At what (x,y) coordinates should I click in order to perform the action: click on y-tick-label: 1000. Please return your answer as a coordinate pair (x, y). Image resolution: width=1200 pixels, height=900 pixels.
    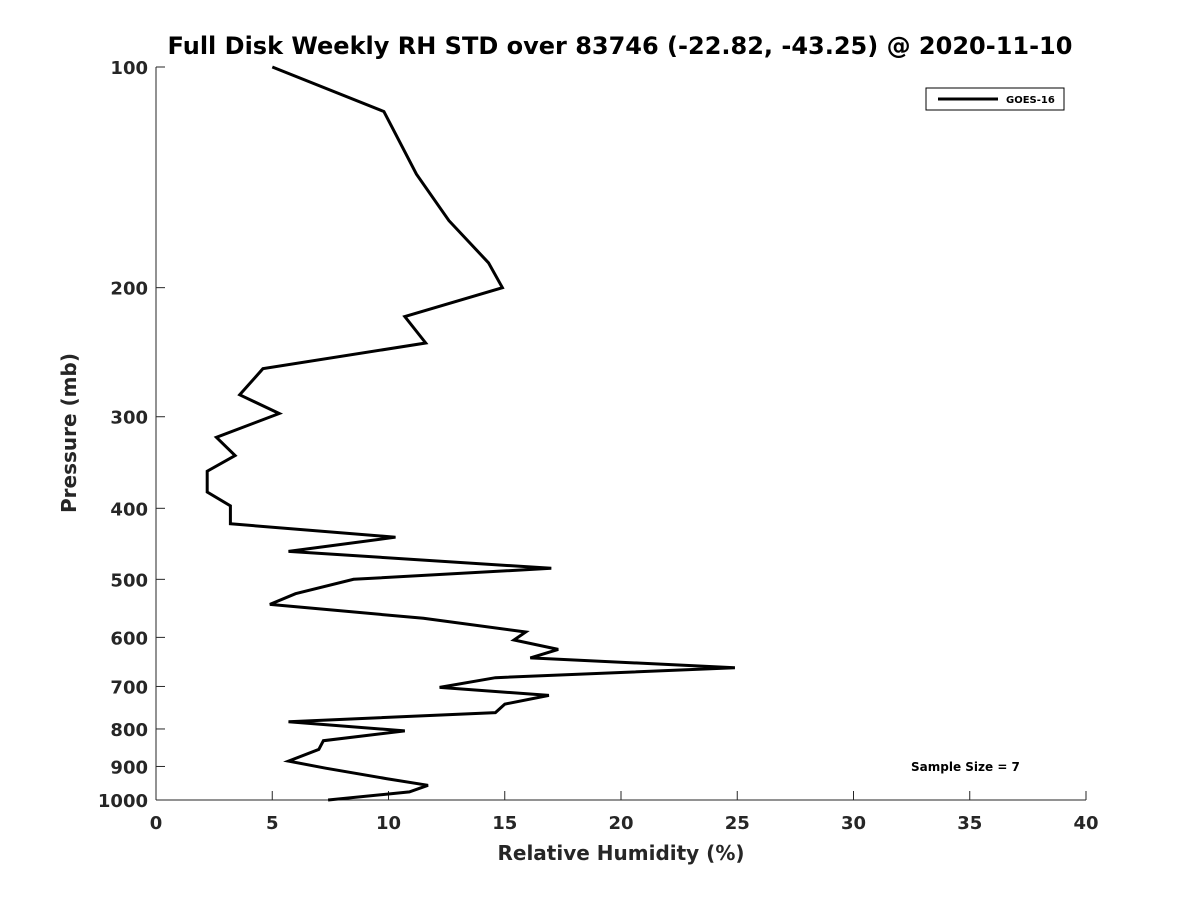
    Looking at the image, I should click on (123, 801).